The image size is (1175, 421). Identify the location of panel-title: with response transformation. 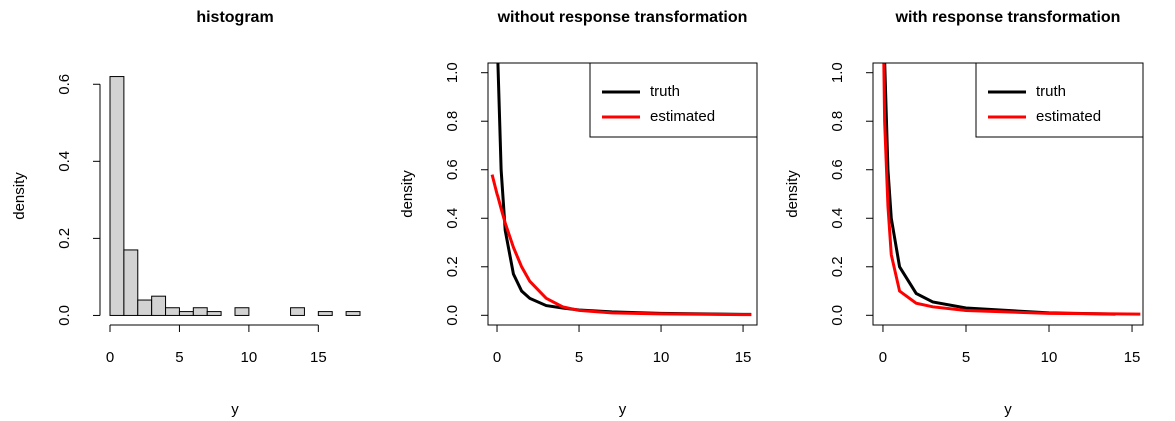
(1008, 17).